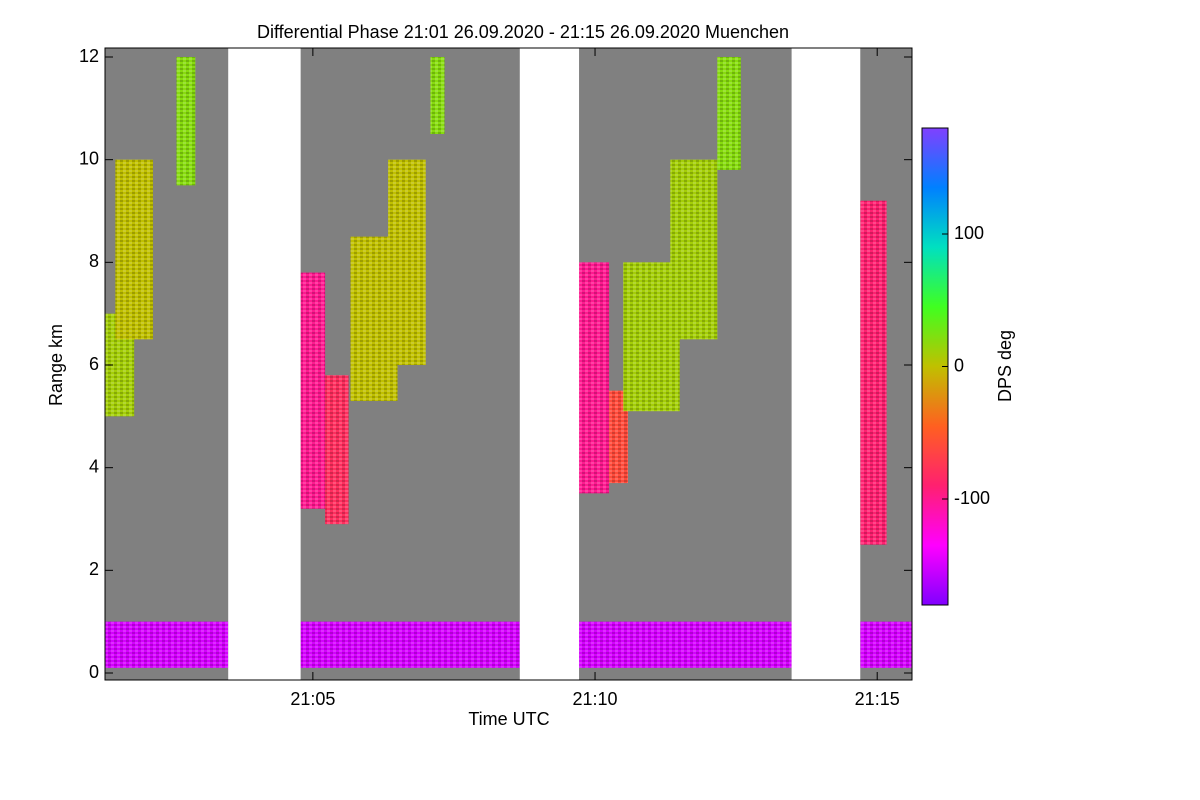 Image resolution: width=1200 pixels, height=800 pixels. Describe the element at coordinates (89, 158) in the screenshot. I see `y-tick-label: 10` at that location.